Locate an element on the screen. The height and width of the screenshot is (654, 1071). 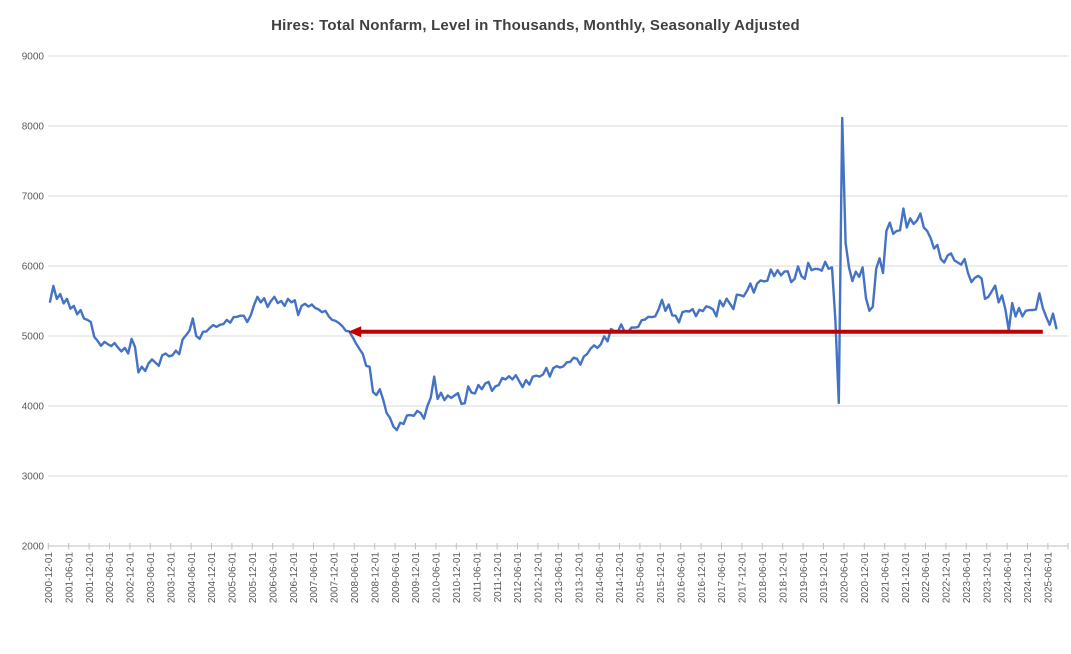
x-axis-tick-label: 2016-12-01 is located at coordinates (702, 578).